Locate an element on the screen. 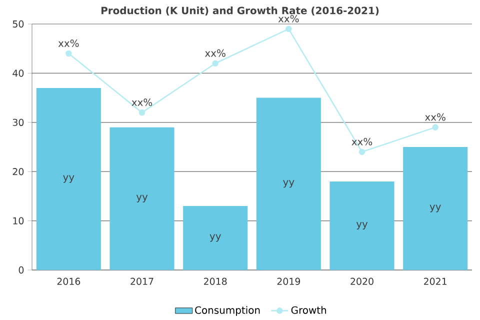  x-tick-label: 2017 is located at coordinates (142, 281).